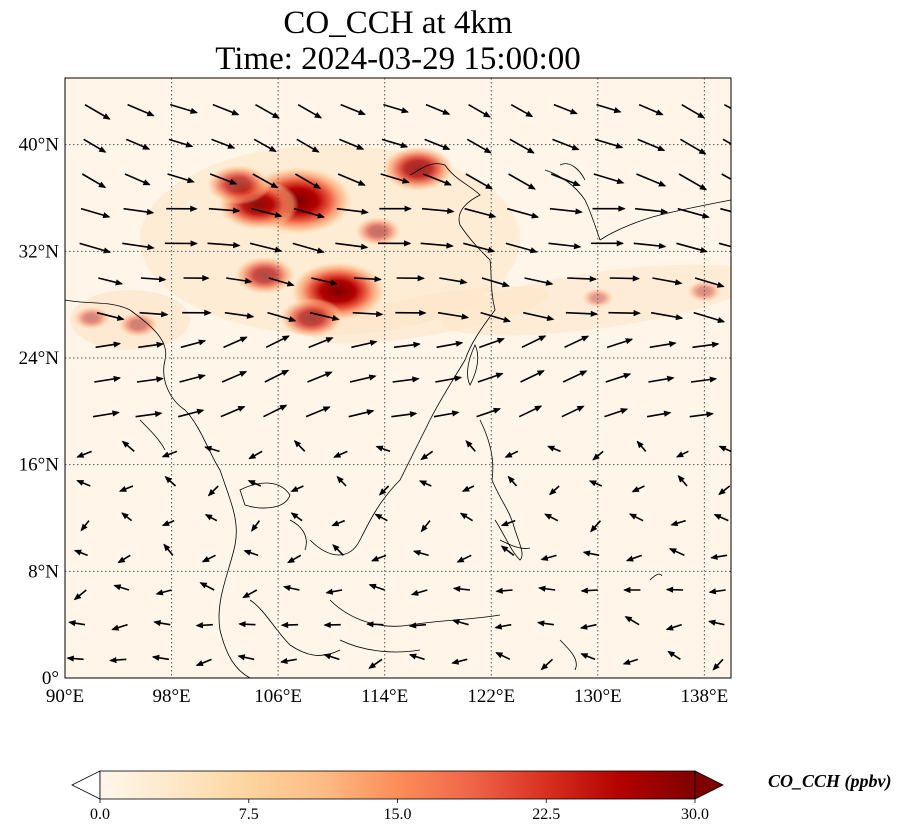 Image resolution: width=921 pixels, height=836 pixels. Describe the element at coordinates (171, 696) in the screenshot. I see `lon-tick-label: 98°E` at that location.